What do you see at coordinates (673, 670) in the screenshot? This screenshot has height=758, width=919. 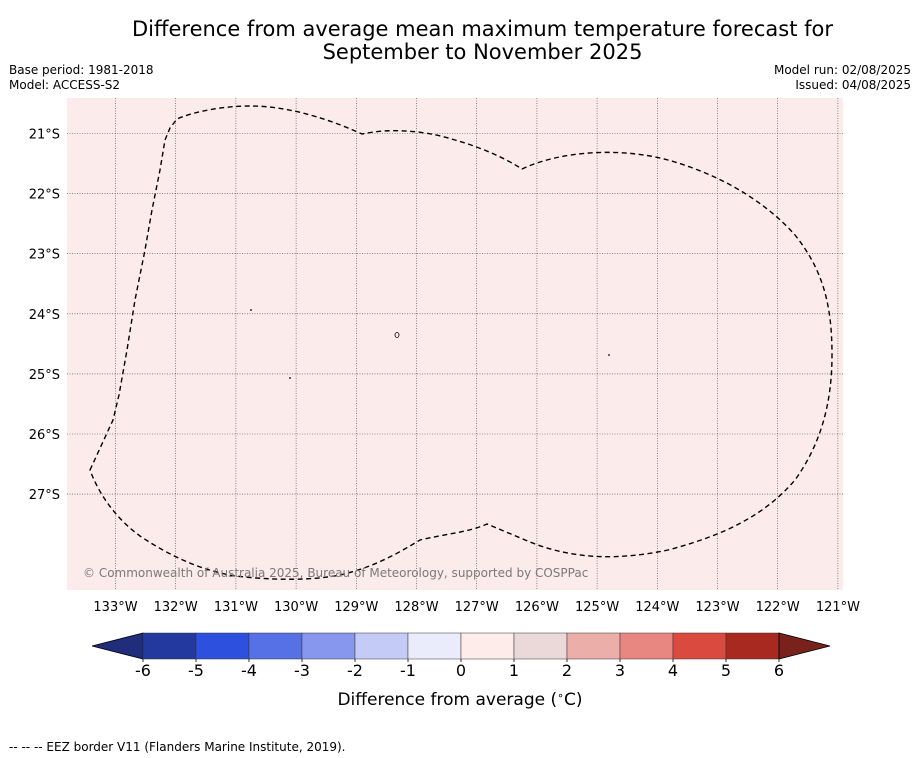 I see `colorbar-tick-label: 4` at bounding box center [673, 670].